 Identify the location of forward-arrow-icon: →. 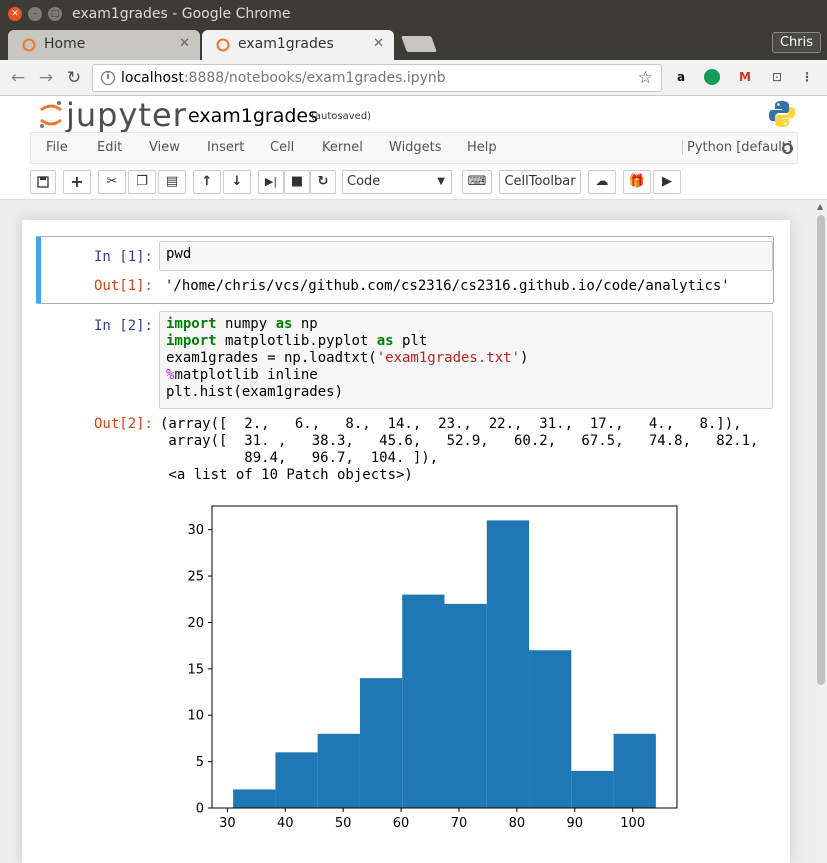
(46, 78).